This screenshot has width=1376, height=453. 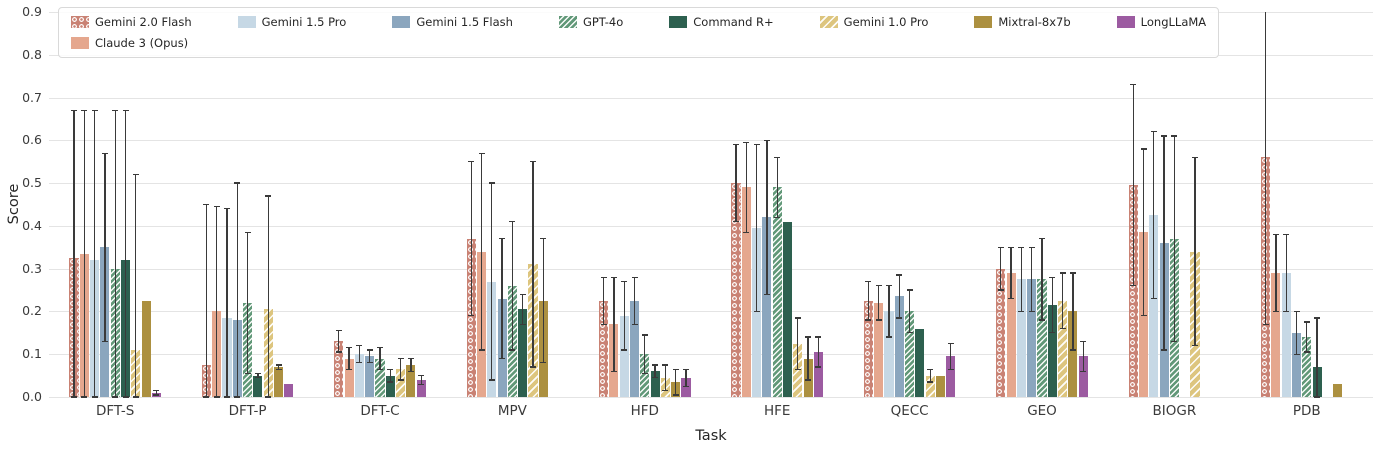 What do you see at coordinates (873, 22) in the screenshot?
I see `legend-item: Gemini 1.0 Pro` at bounding box center [873, 22].